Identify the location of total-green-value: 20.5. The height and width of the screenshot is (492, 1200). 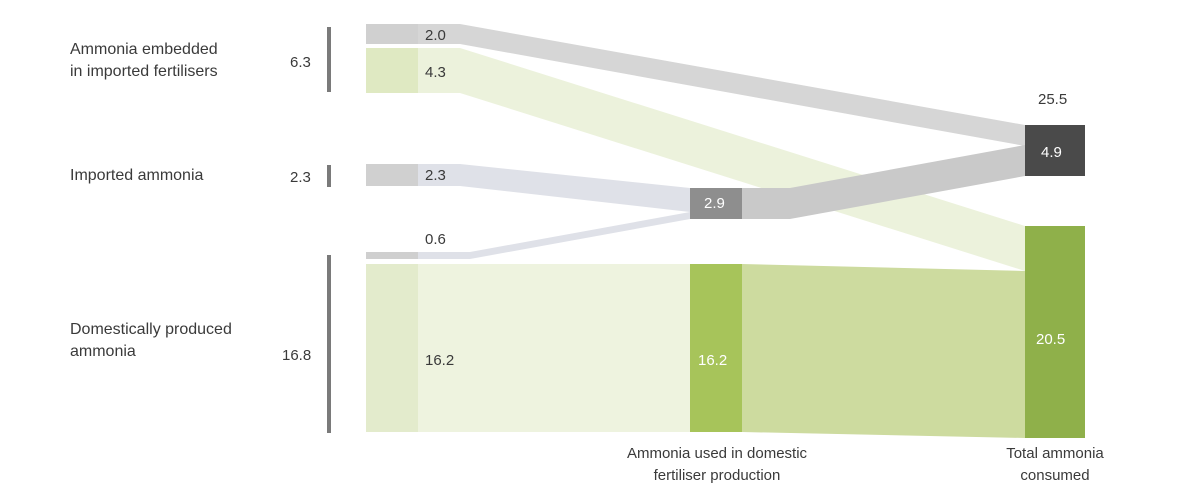
(1050, 339).